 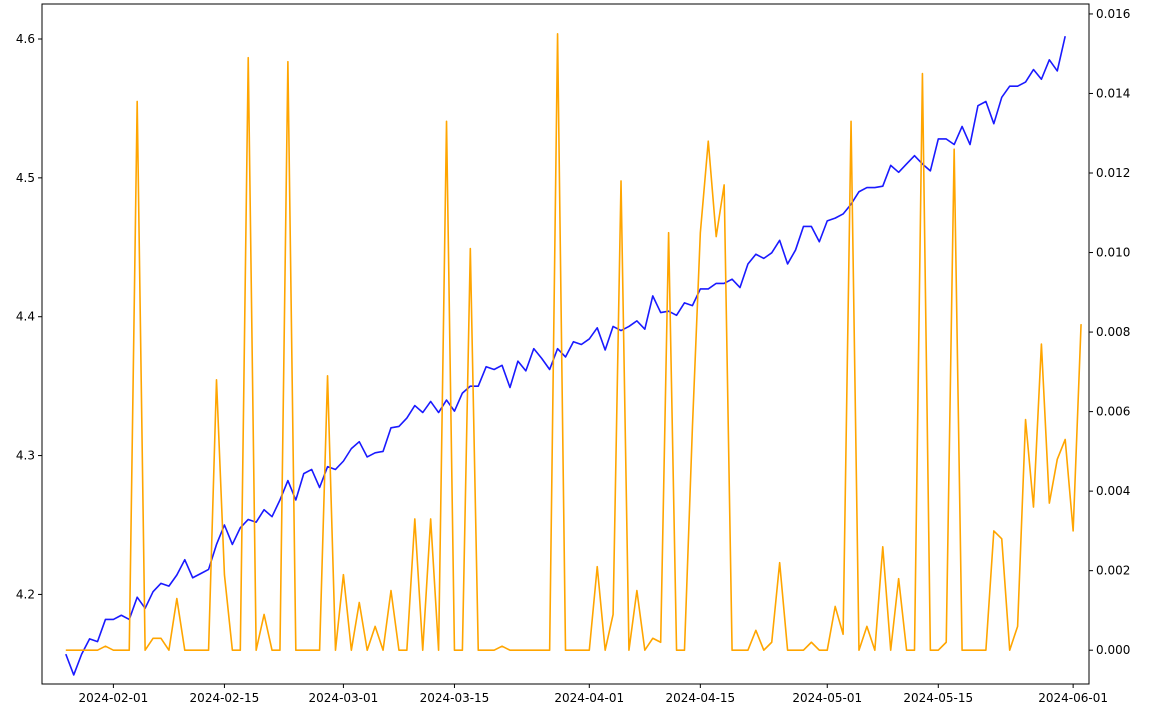 I want to click on y-left-tick-label: 4.6, so click(x=25, y=39).